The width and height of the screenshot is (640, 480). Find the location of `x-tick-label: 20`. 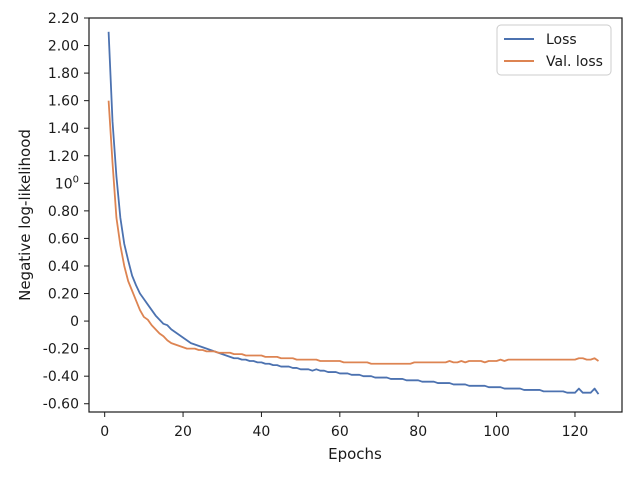

x-tick-label: 20 is located at coordinates (183, 432).